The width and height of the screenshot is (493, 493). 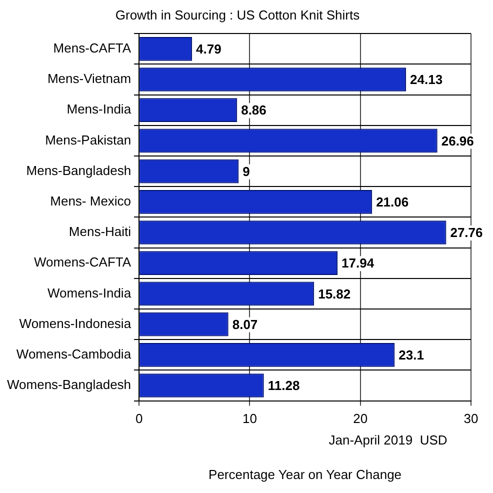 I want to click on y-tick-label: Mens-Vietnam, so click(x=89, y=78).